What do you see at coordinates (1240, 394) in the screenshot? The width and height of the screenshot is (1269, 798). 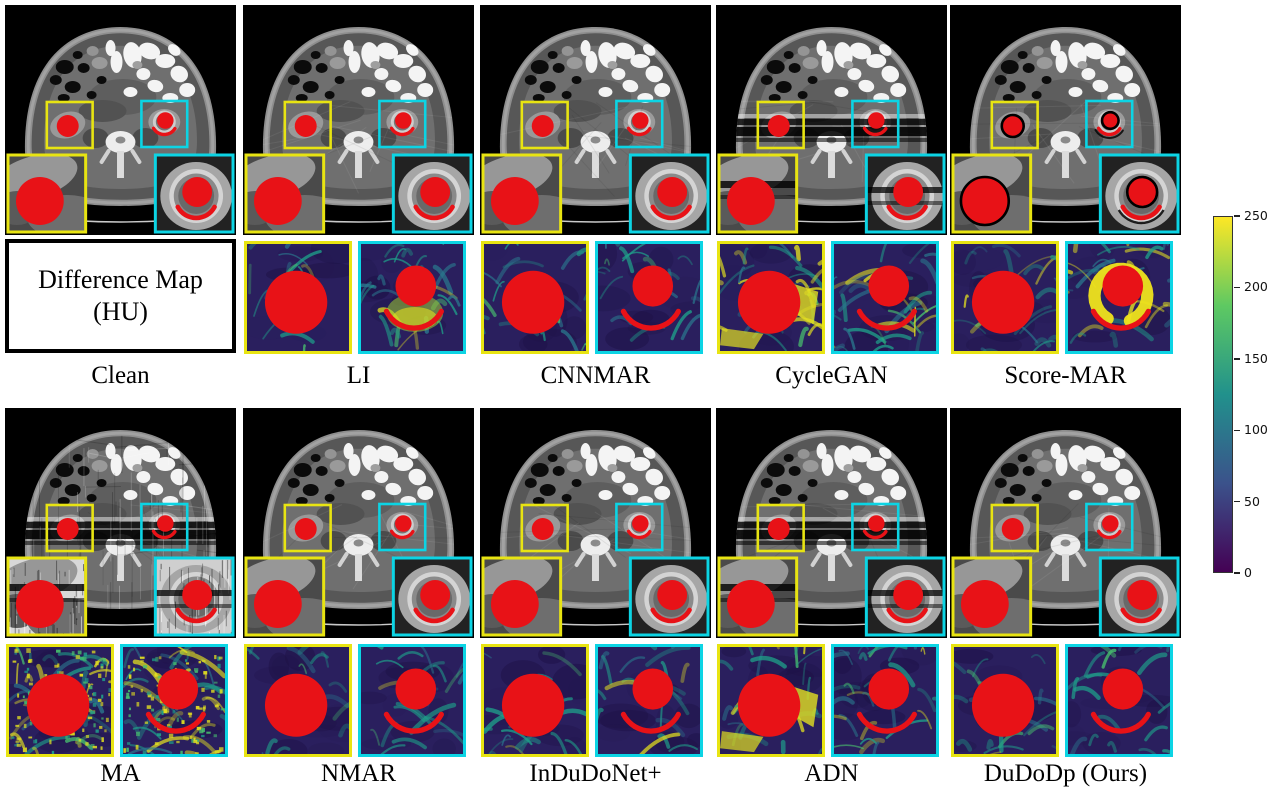 I see `colorbar: 250 200 150 100 50 0` at bounding box center [1240, 394].